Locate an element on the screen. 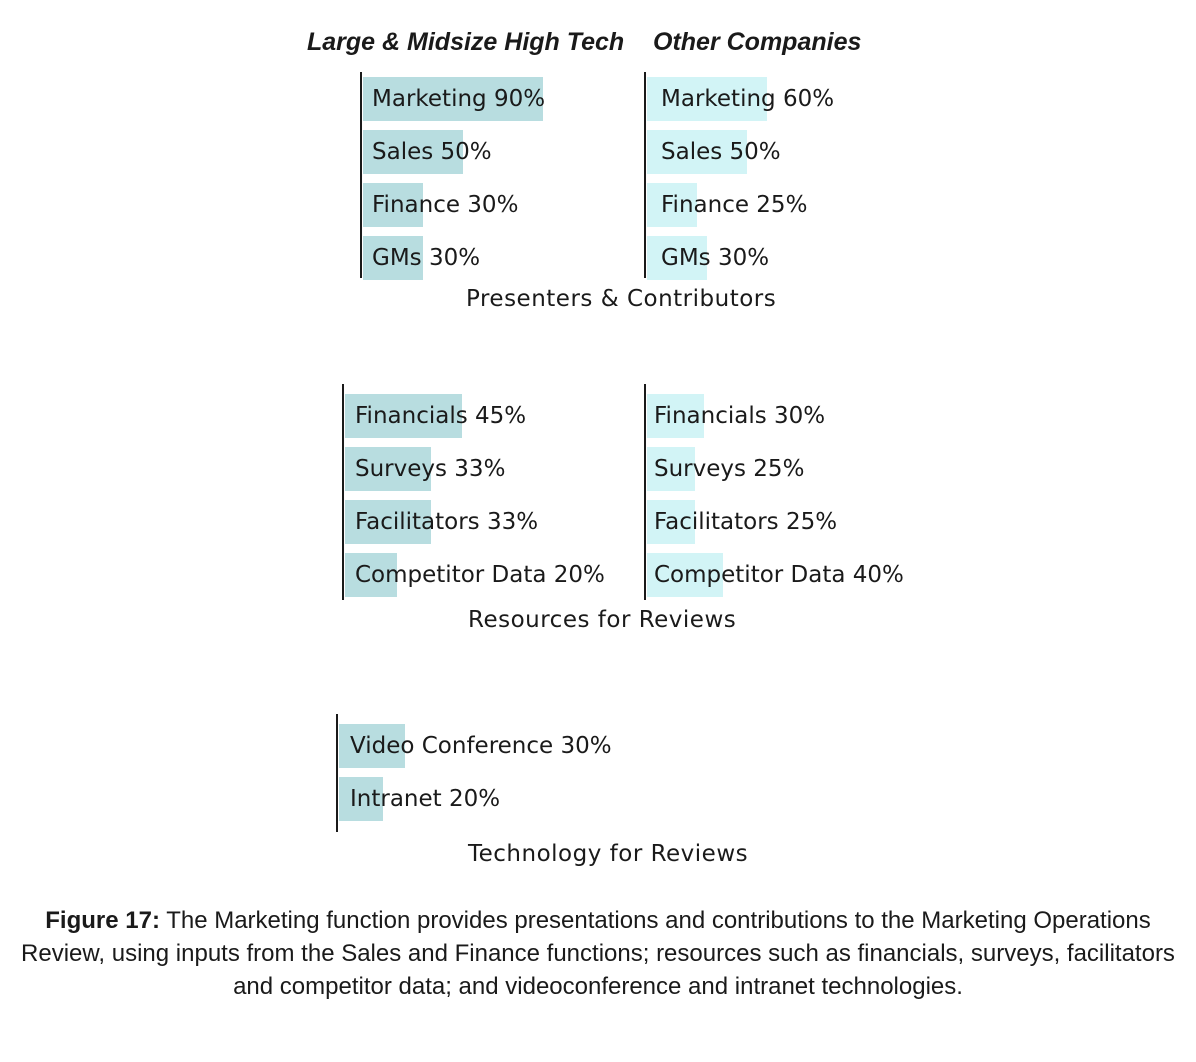 This screenshot has height=1062, width=1196. bar-data-label: Intranet 20% is located at coordinates (425, 799).